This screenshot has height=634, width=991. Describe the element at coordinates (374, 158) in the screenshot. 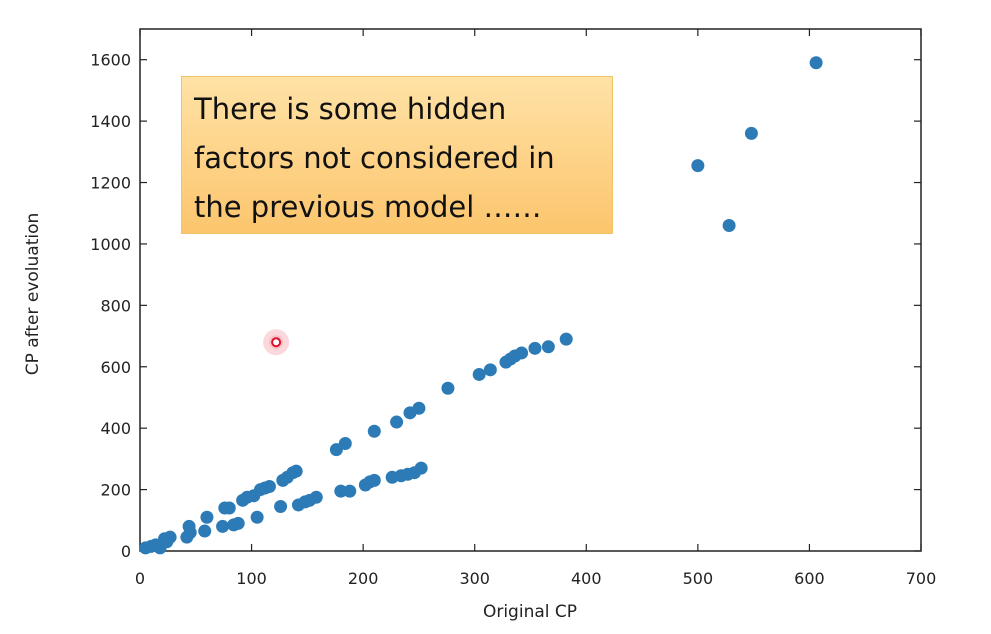

I see `annotation-line: factors not considered in` at that location.